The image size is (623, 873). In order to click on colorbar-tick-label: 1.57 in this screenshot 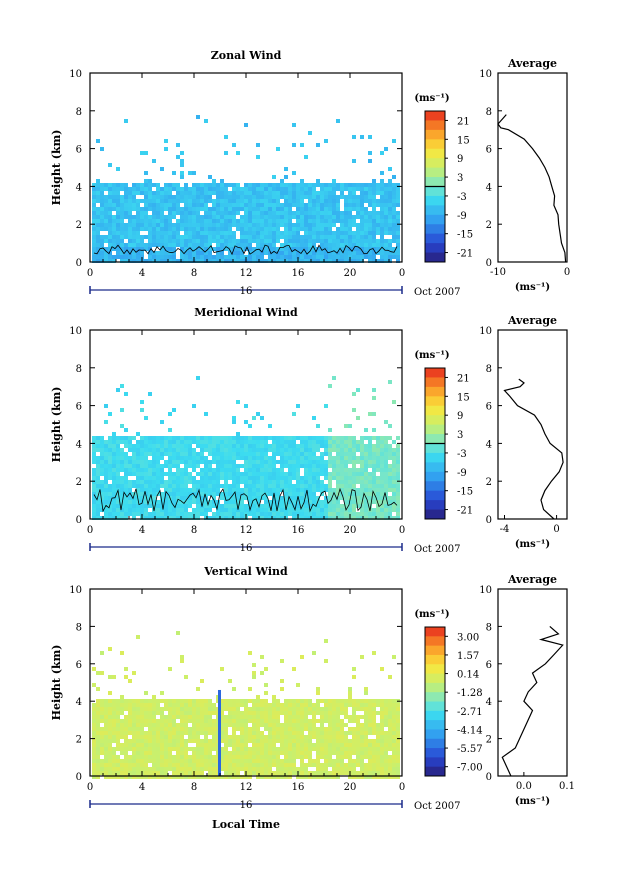, I will do `click(468, 656)`.